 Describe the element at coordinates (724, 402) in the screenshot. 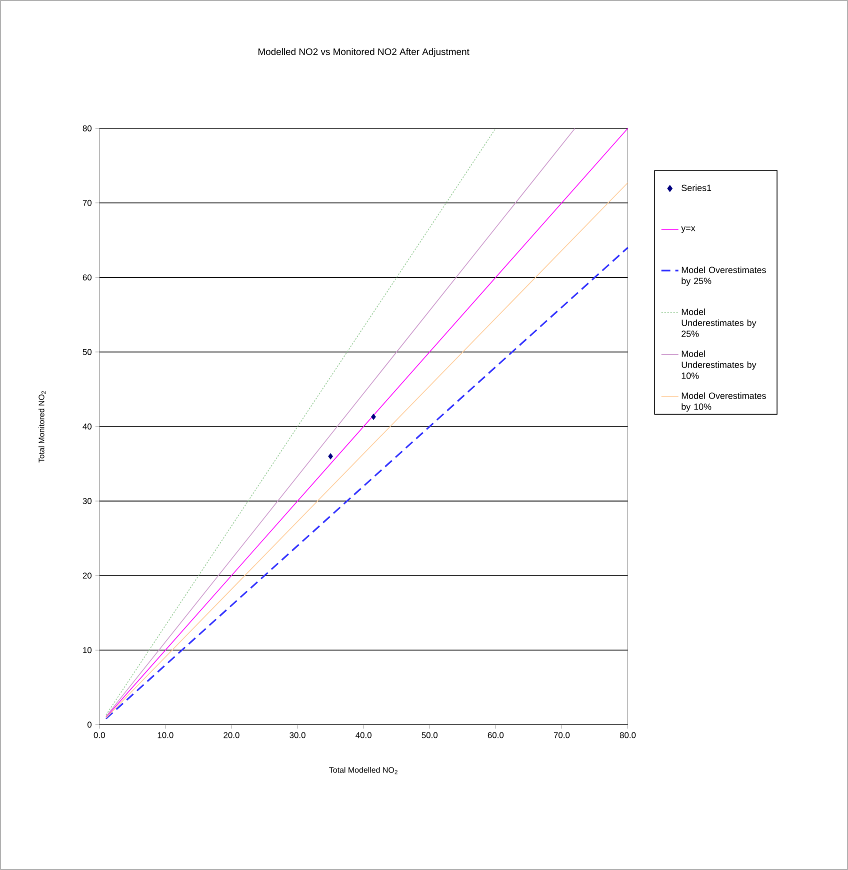

I see `legend-label: Model Overestimates by 10%` at that location.